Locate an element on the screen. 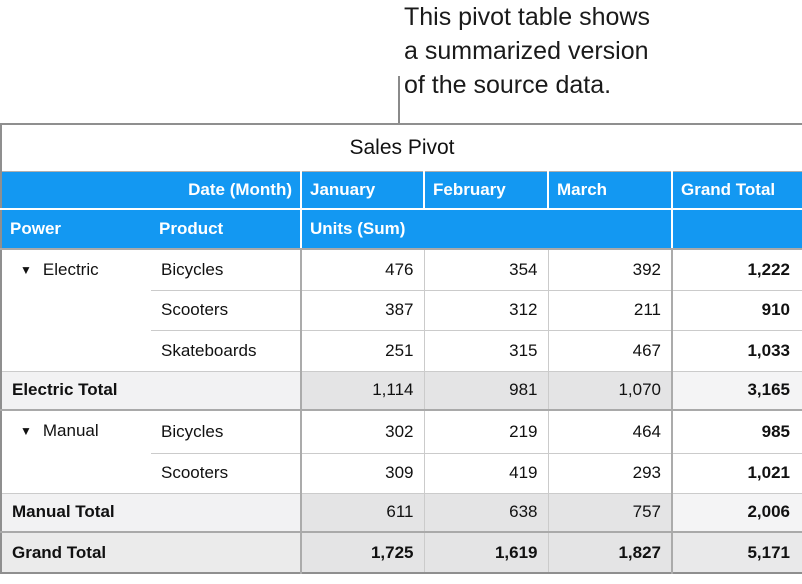 This screenshot has width=802, height=584. grand-total-label: Grand Total is located at coordinates (151, 552).